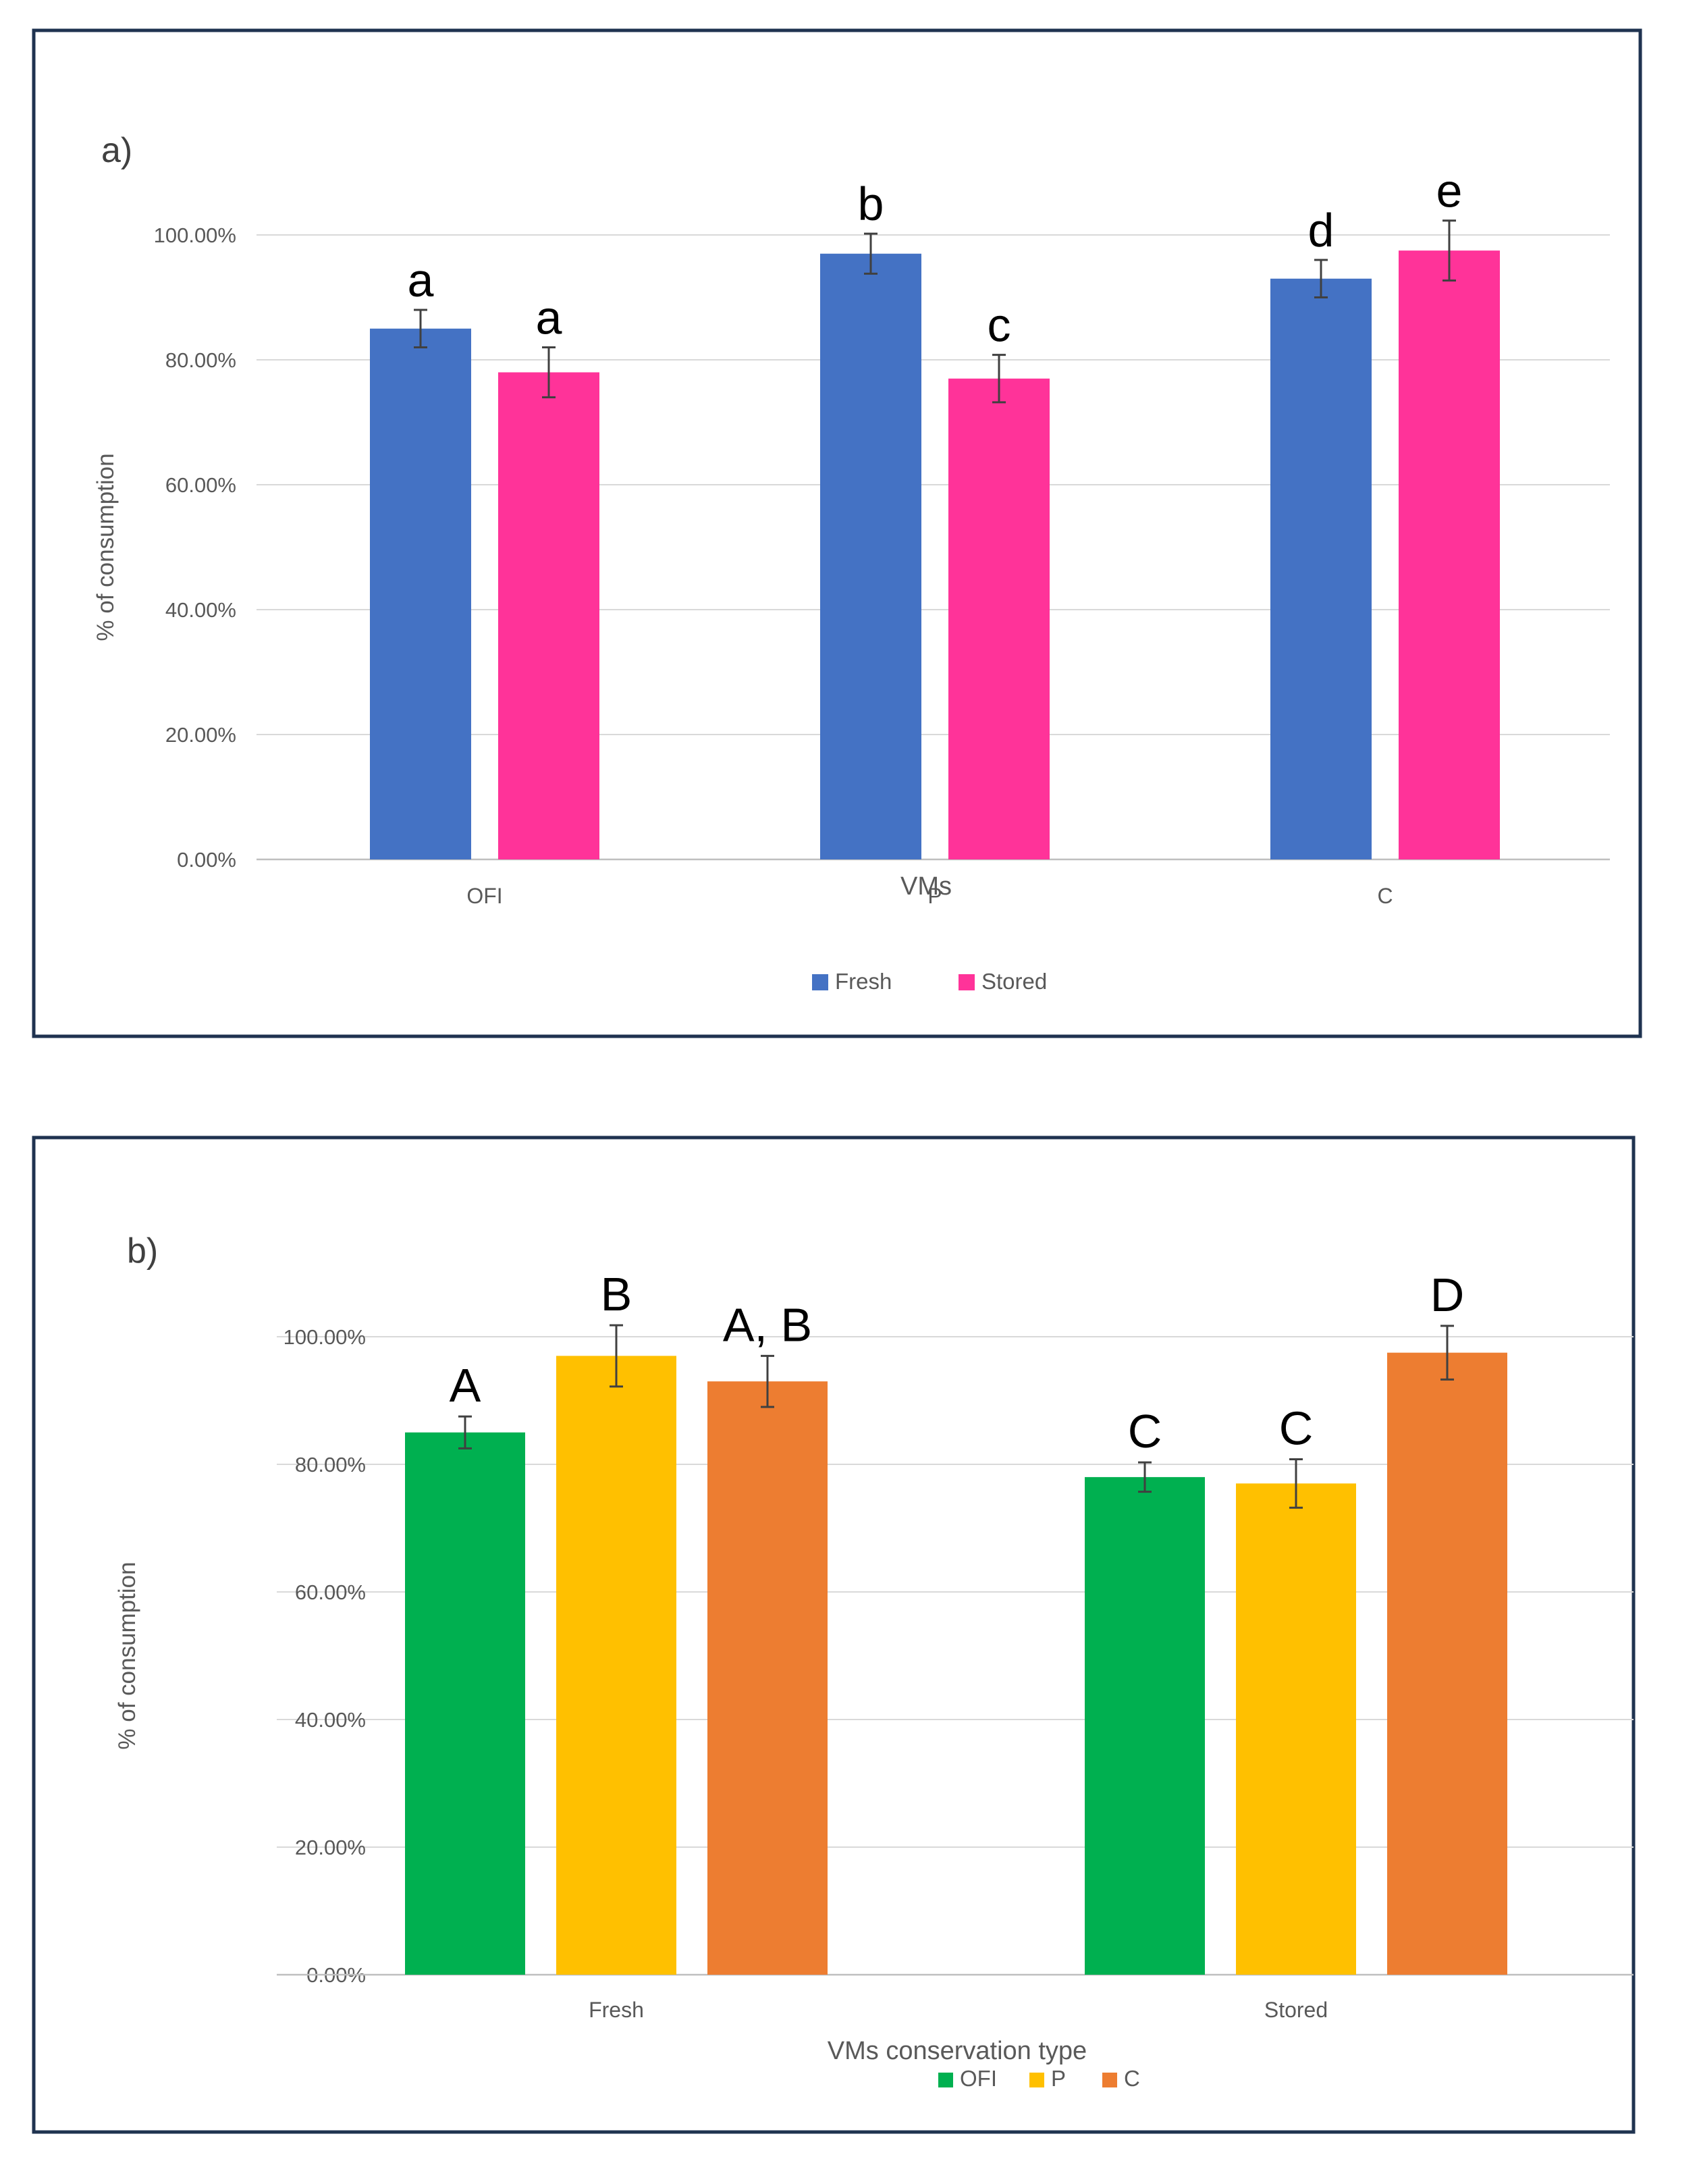 The width and height of the screenshot is (1699, 2184). What do you see at coordinates (206, 860) in the screenshot?
I see `y-tick-label: 0.00%` at bounding box center [206, 860].